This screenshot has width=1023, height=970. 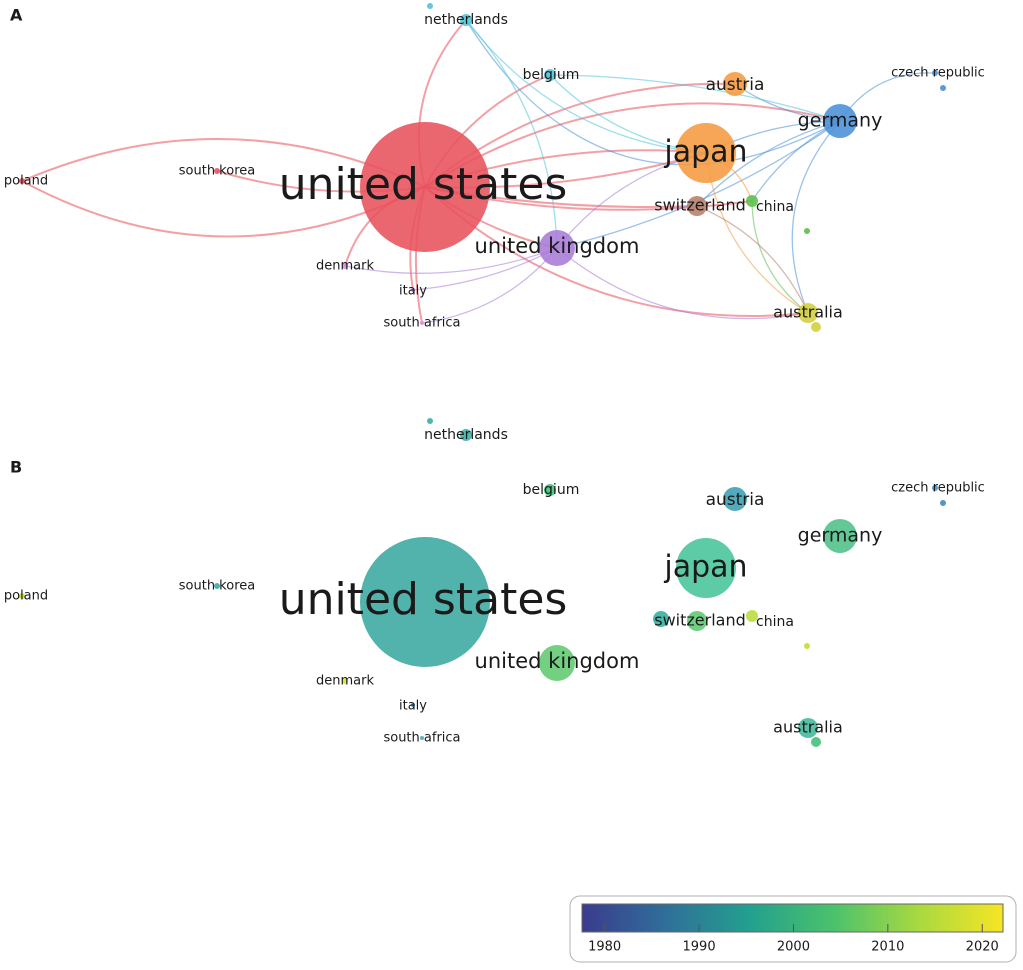 What do you see at coordinates (792, 918) in the screenshot?
I see `colorbar` at bounding box center [792, 918].